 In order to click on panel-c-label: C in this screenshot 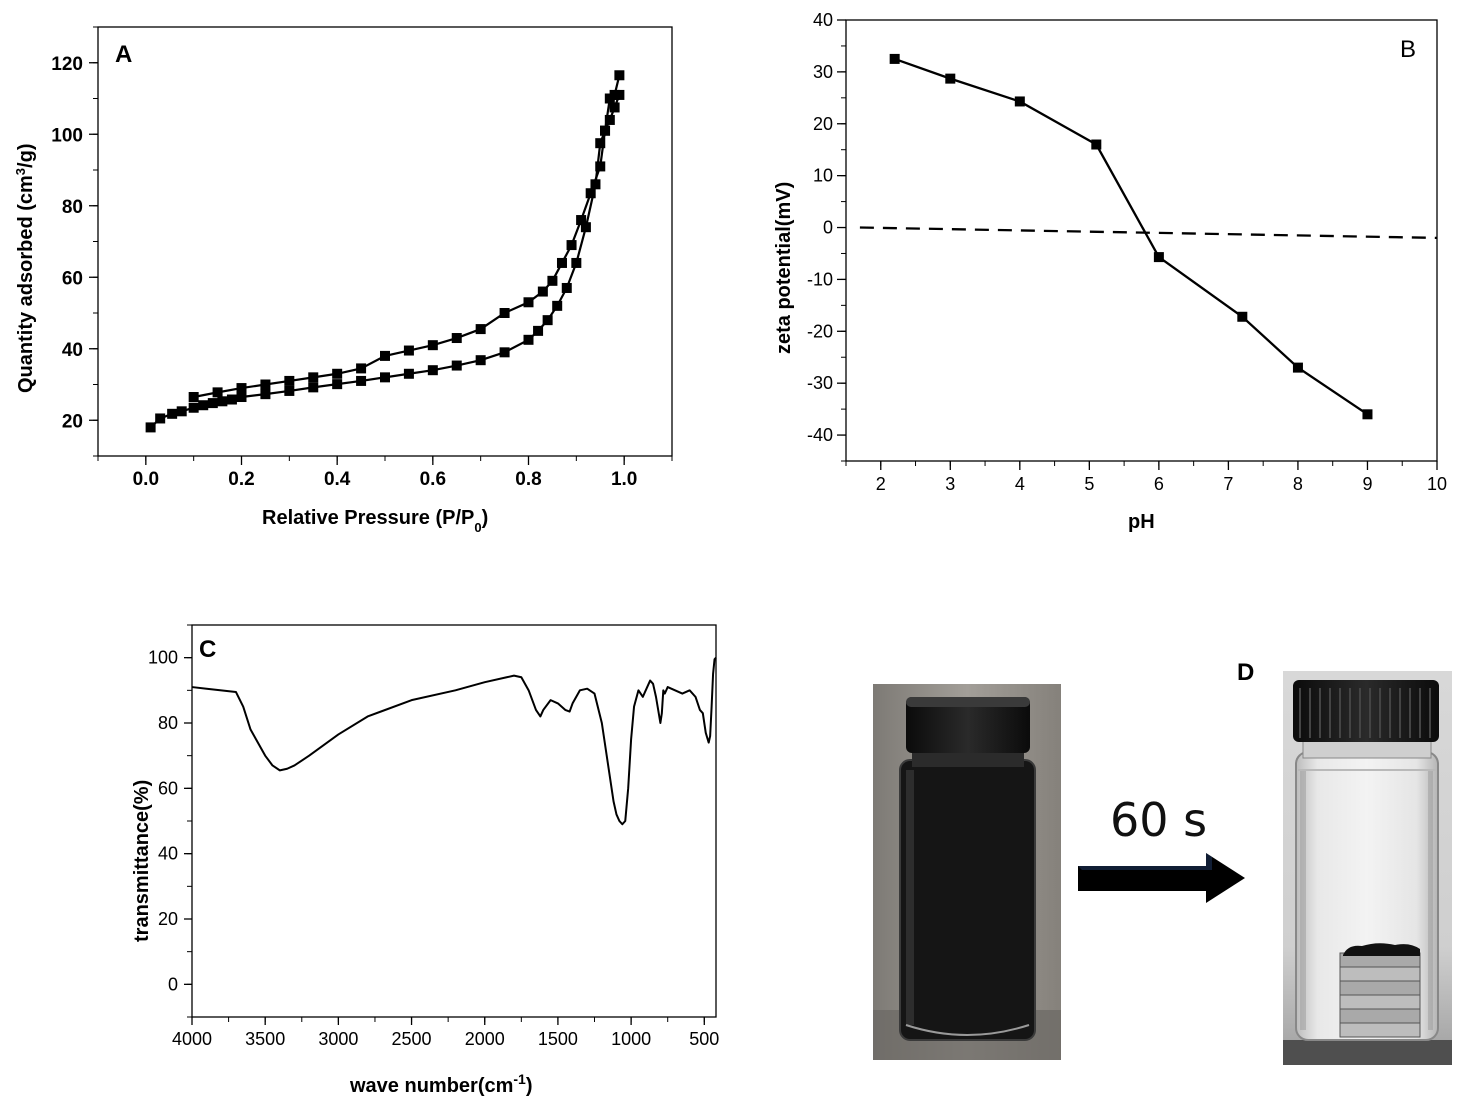, I will do `click(207, 649)`.